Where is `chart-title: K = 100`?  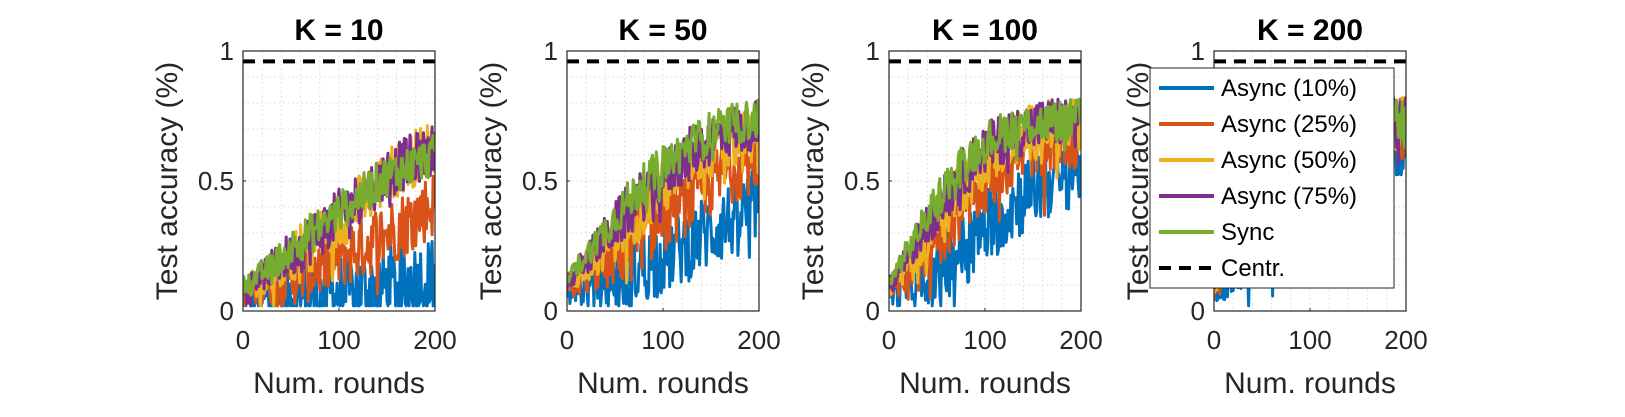
chart-title: K = 100 is located at coordinates (985, 30).